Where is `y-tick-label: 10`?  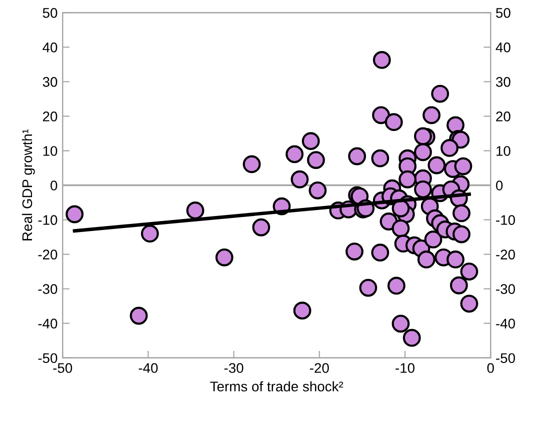
y-tick-label: 10 is located at coordinates (50, 151).